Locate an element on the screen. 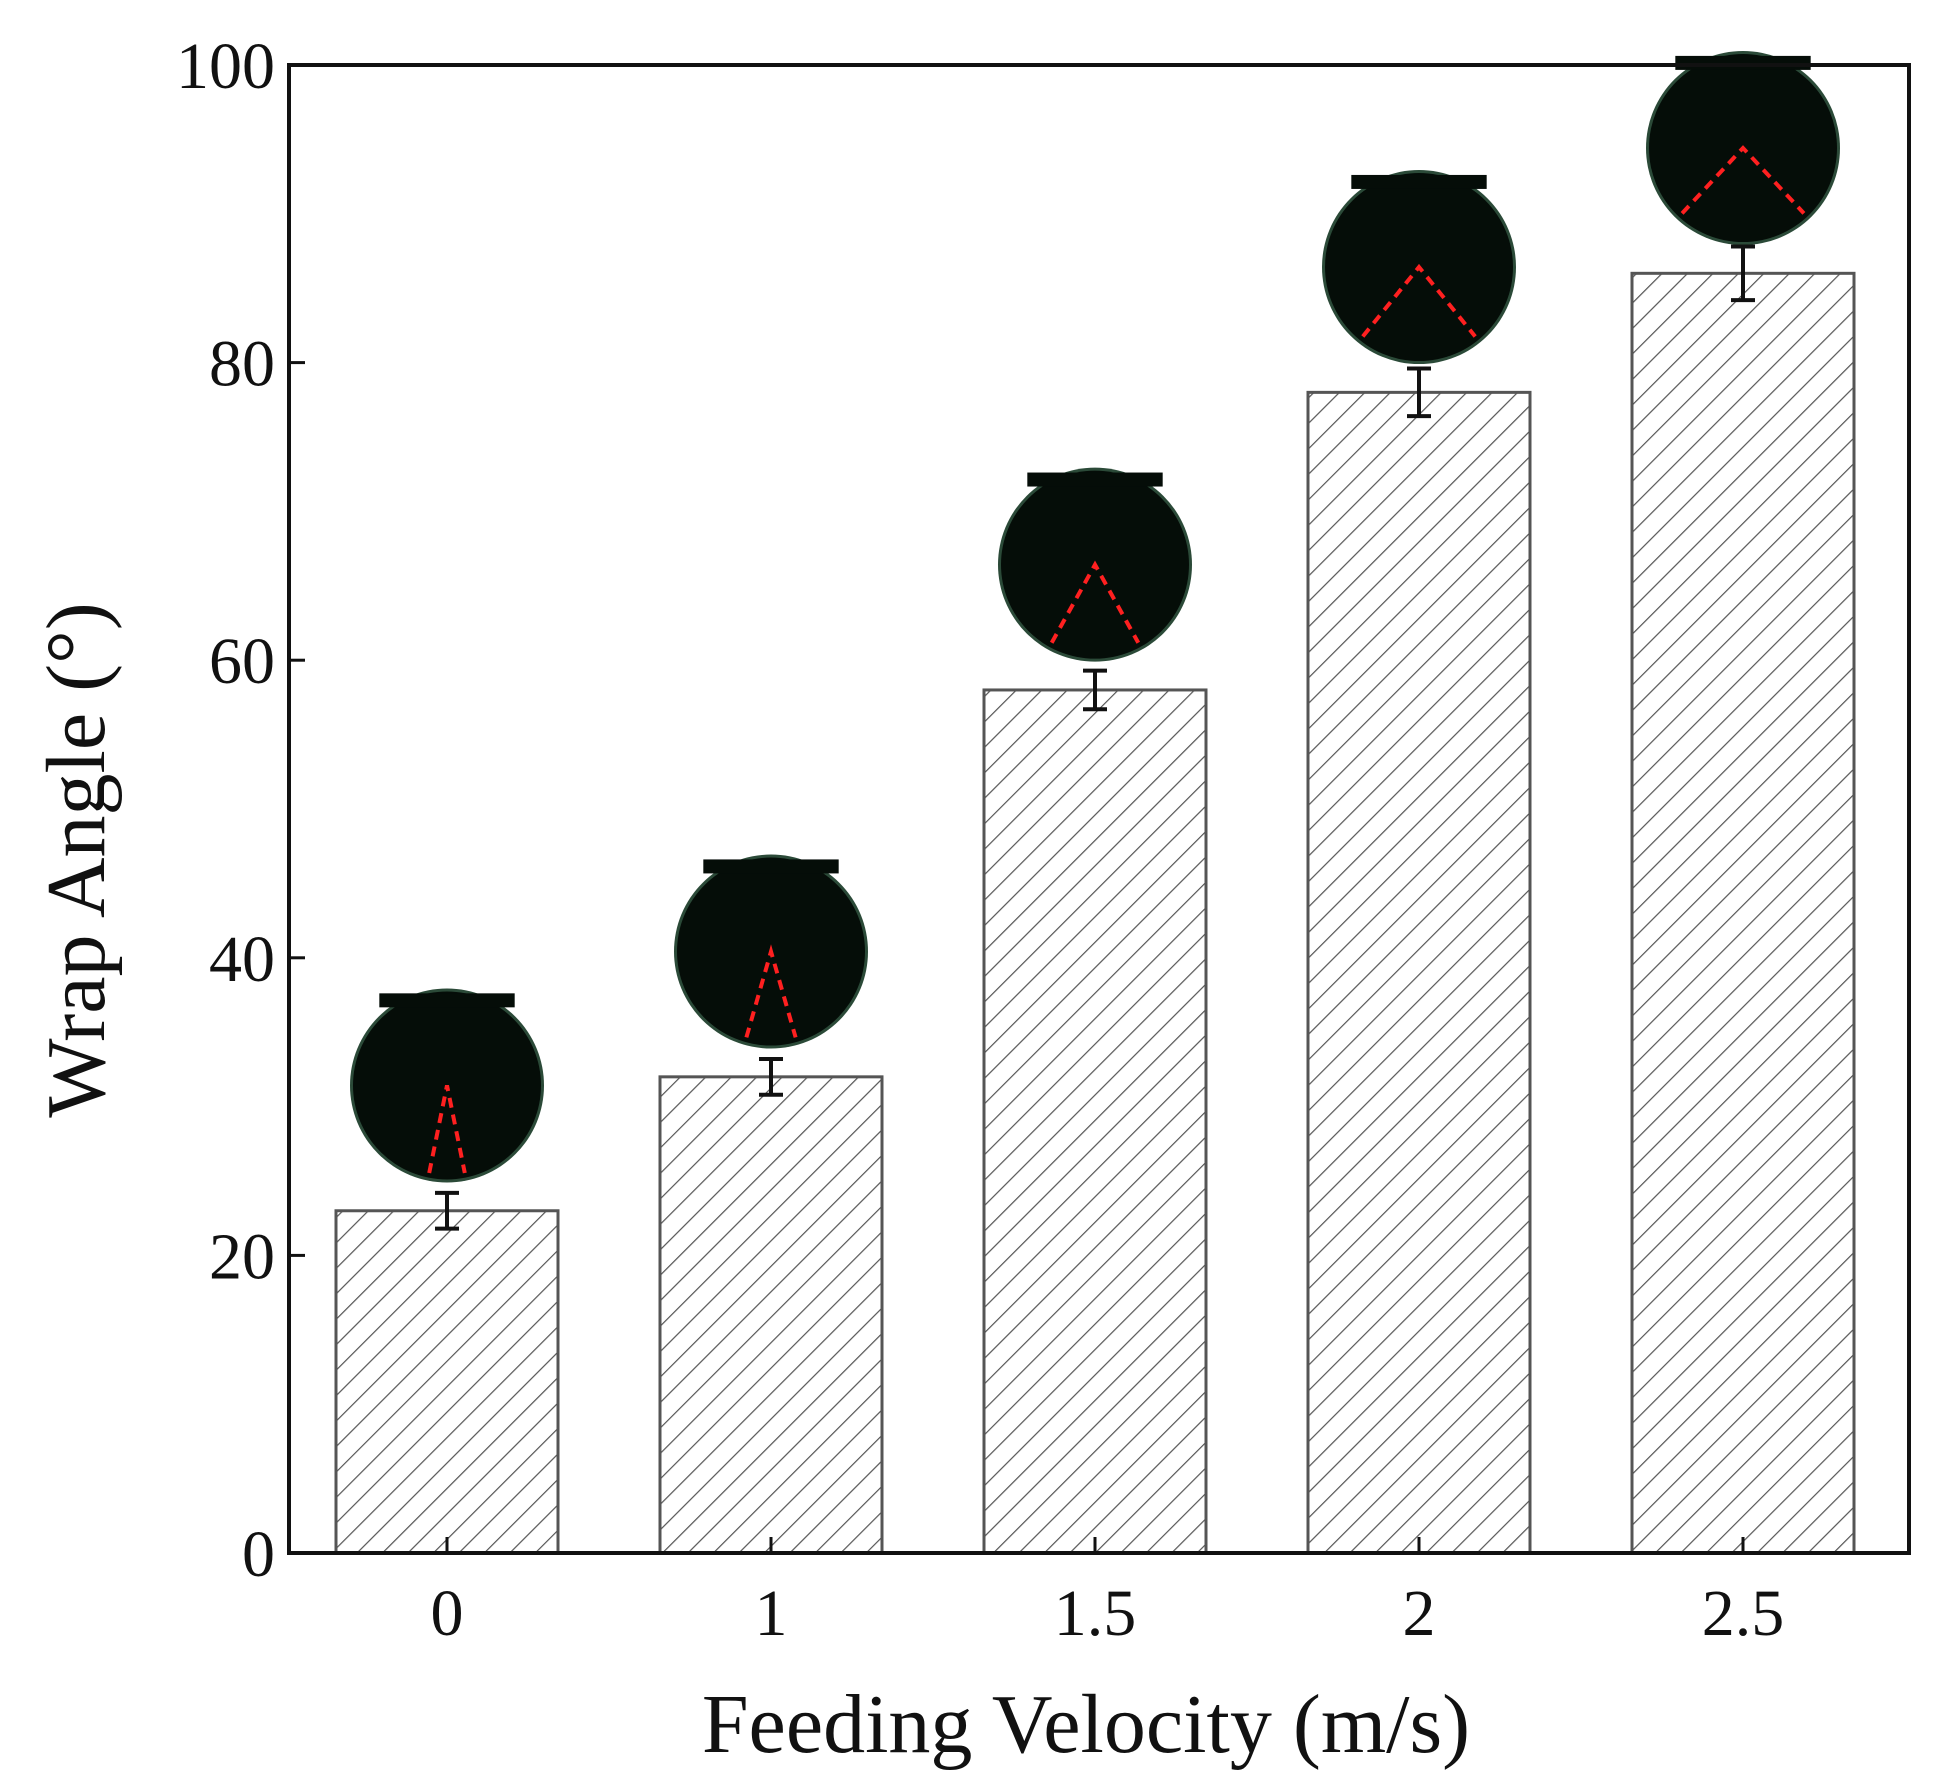 Image resolution: width=1933 pixels, height=1790 pixels. x-tick-label: 2.5 is located at coordinates (1743, 1613).